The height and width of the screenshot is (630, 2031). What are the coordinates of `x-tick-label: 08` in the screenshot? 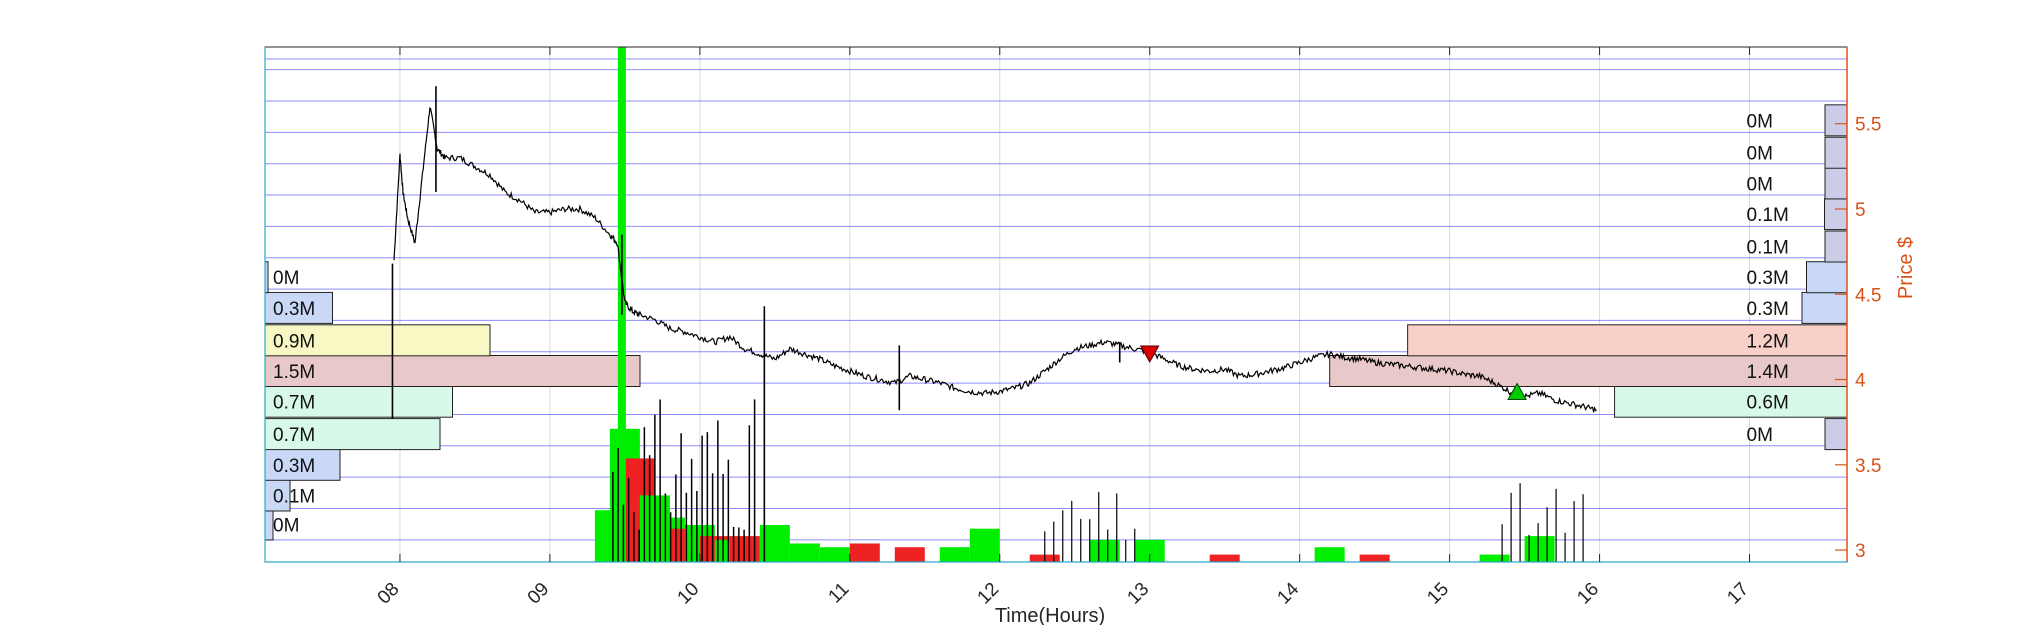 It's located at (389, 594).